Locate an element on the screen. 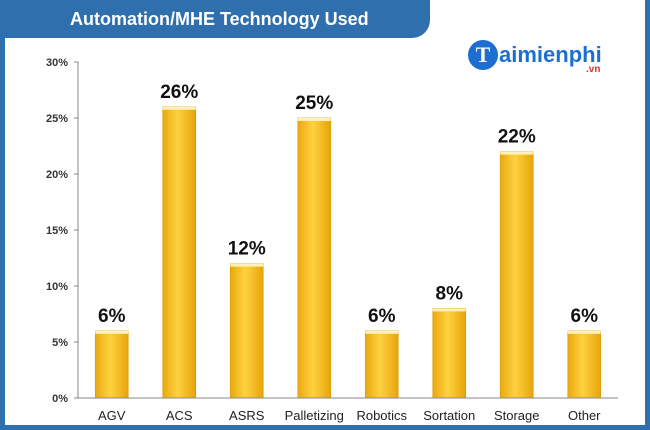 Image resolution: width=650 pixels, height=430 pixels. y-tick-label: 5% is located at coordinates (60, 343).